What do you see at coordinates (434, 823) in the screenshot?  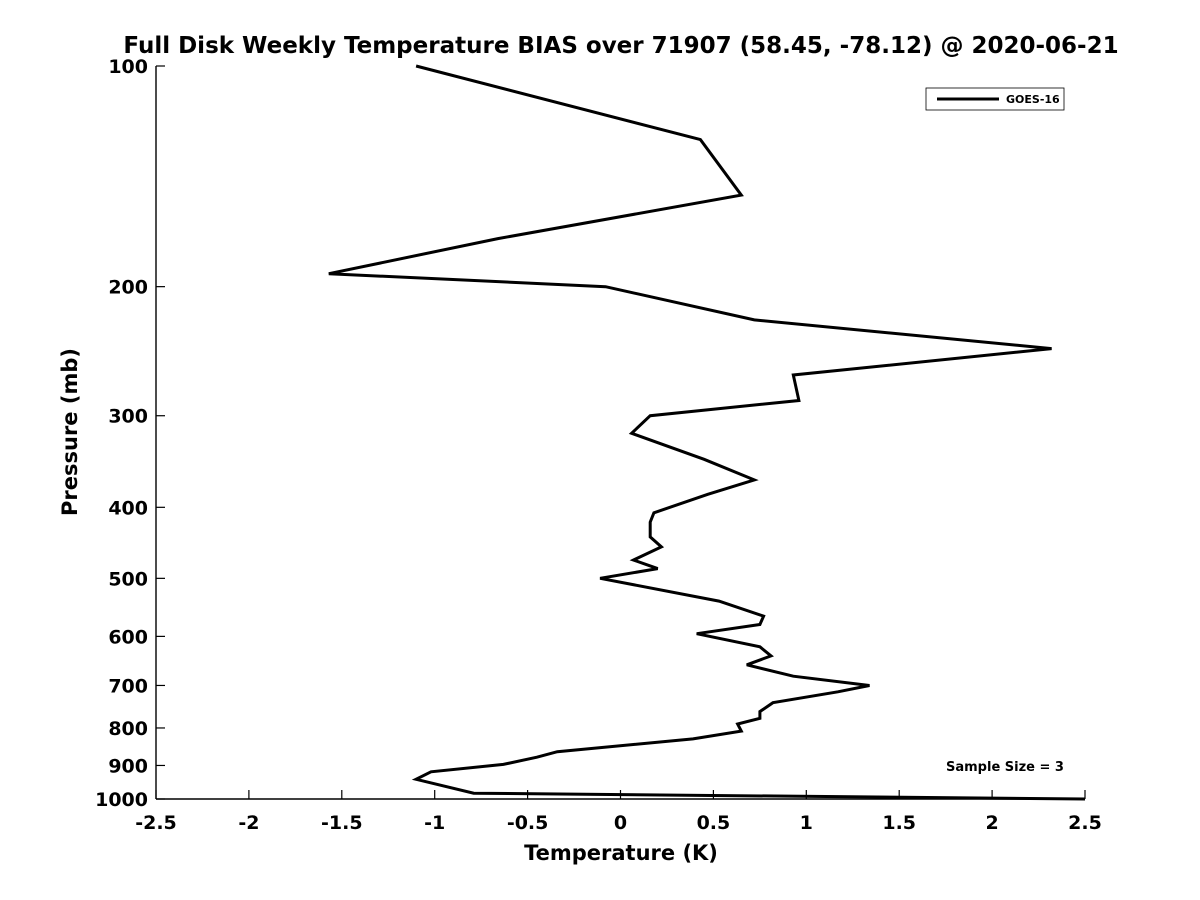 I see `x-tick-label: -1` at bounding box center [434, 823].